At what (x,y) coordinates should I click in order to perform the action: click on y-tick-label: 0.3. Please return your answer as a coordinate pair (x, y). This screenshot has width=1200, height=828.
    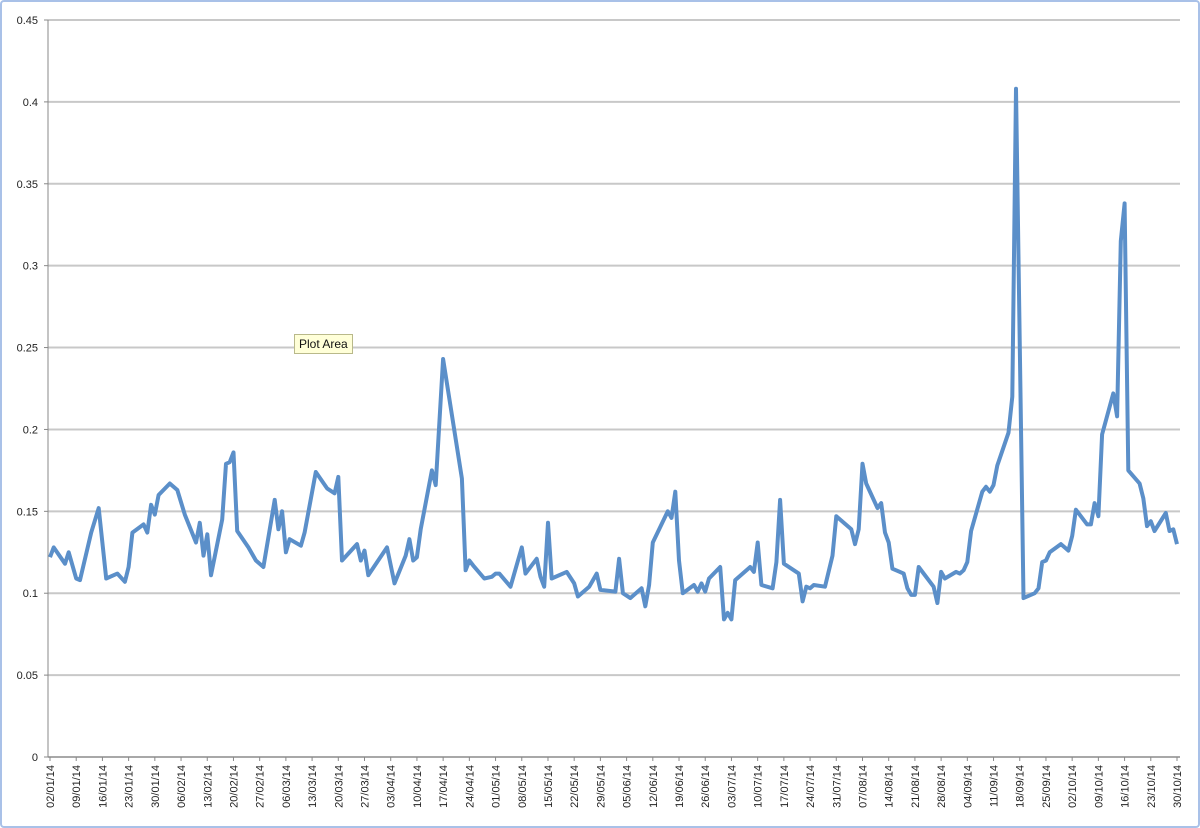
    Looking at the image, I should click on (30, 267).